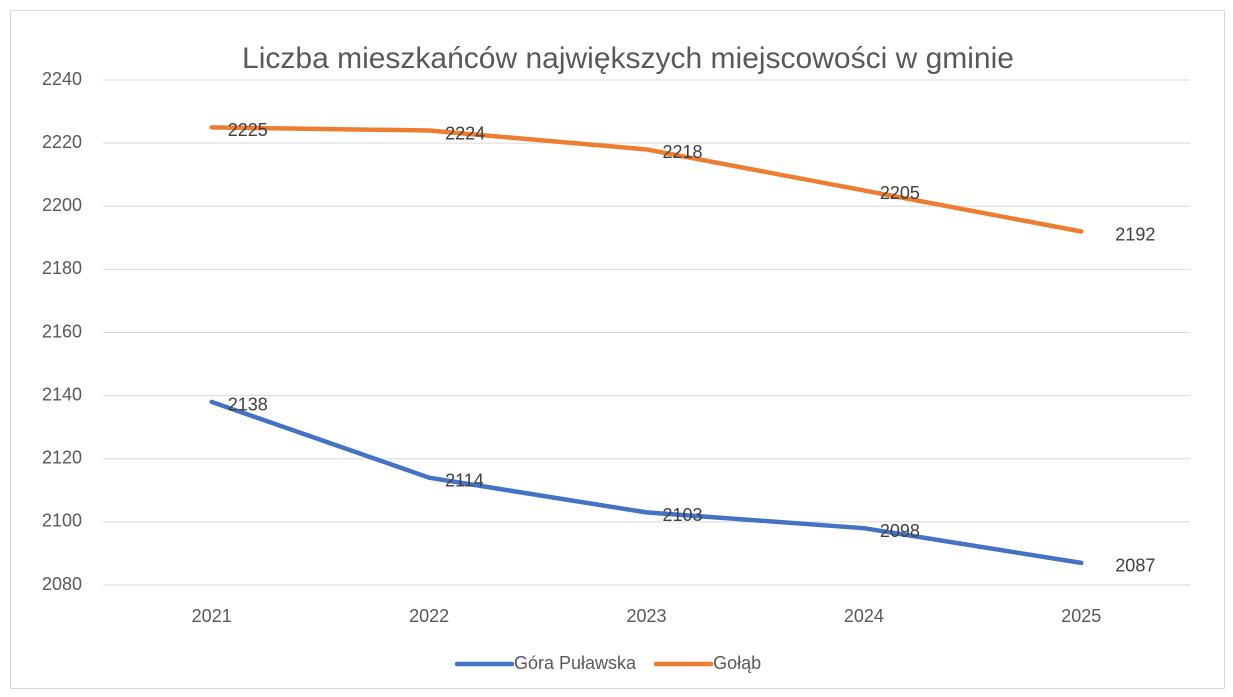  I want to click on y-tick-label: 2220, so click(62, 142).